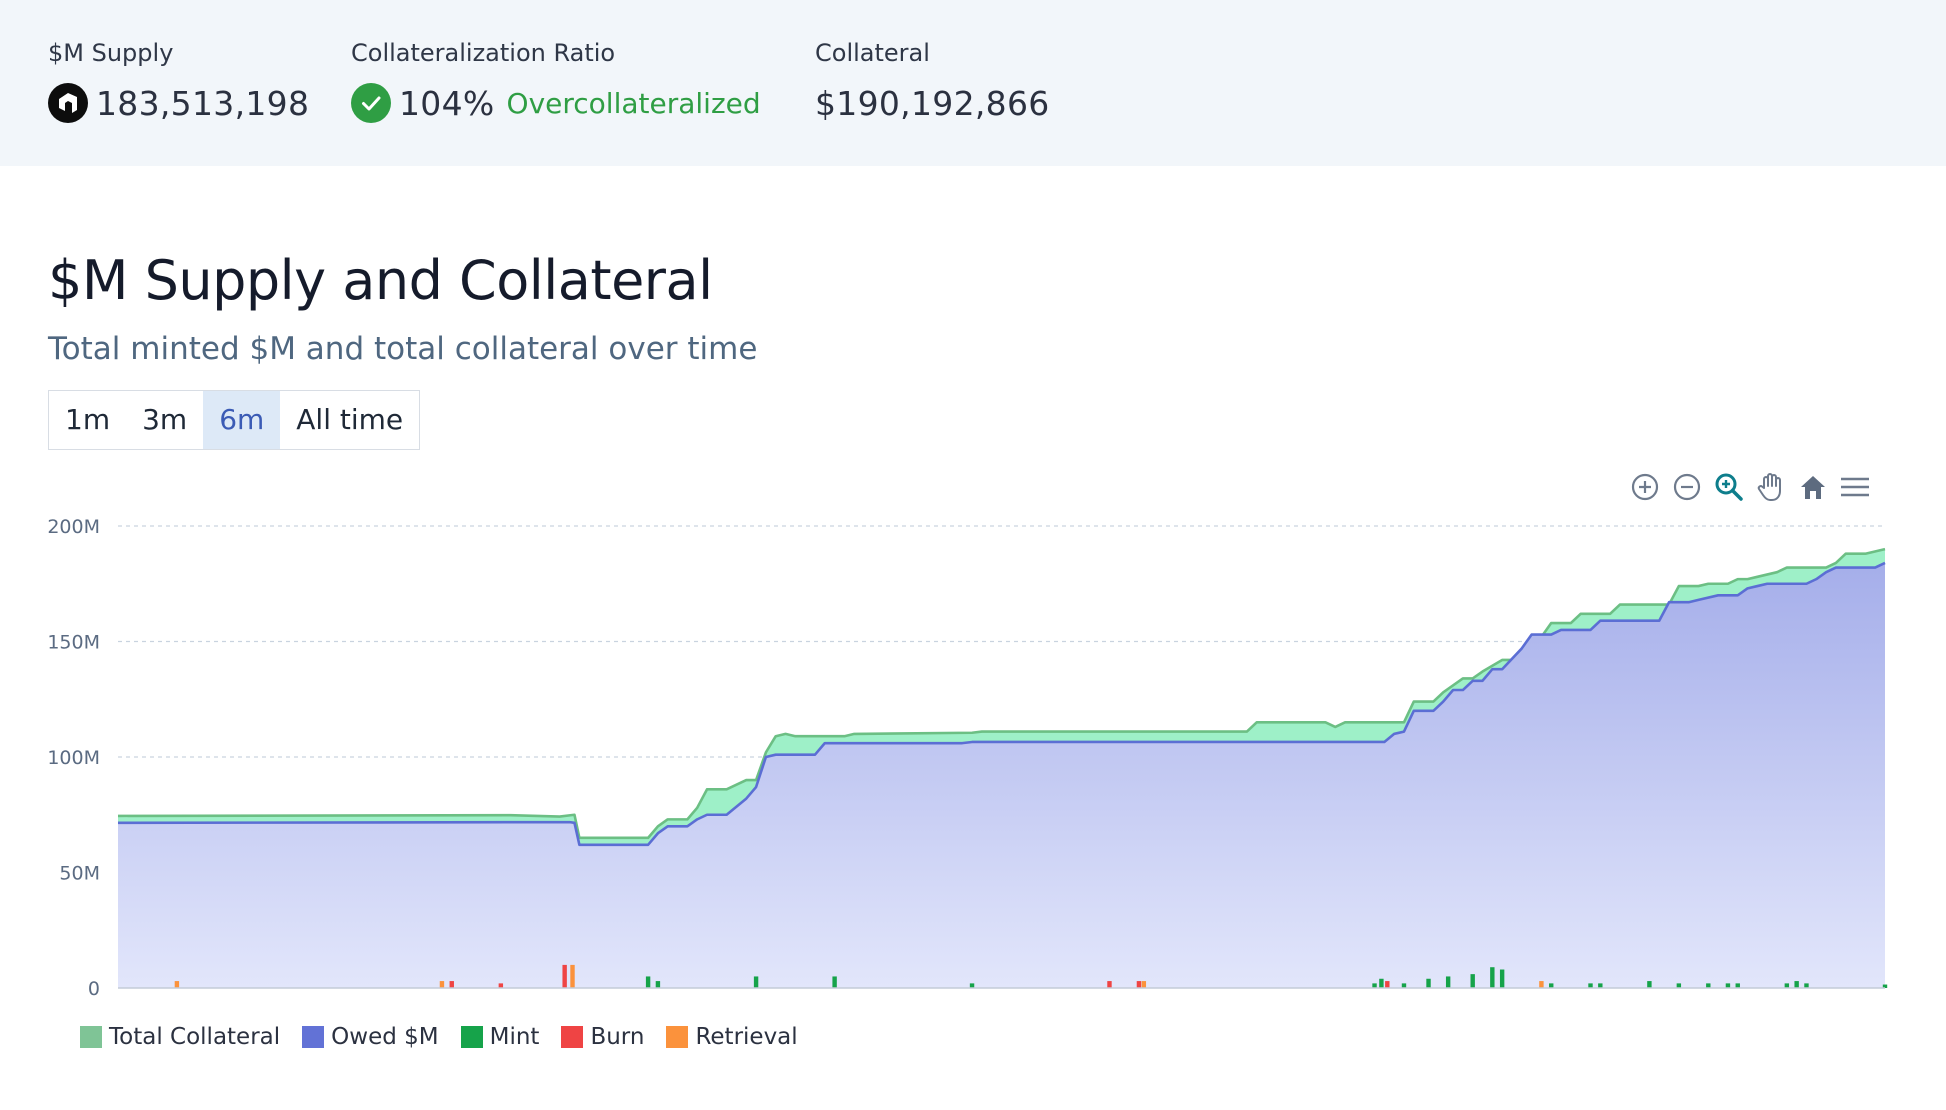 This screenshot has width=1946, height=1110. Describe the element at coordinates (447, 103) in the screenshot. I see `ratio-value: 104%` at that location.